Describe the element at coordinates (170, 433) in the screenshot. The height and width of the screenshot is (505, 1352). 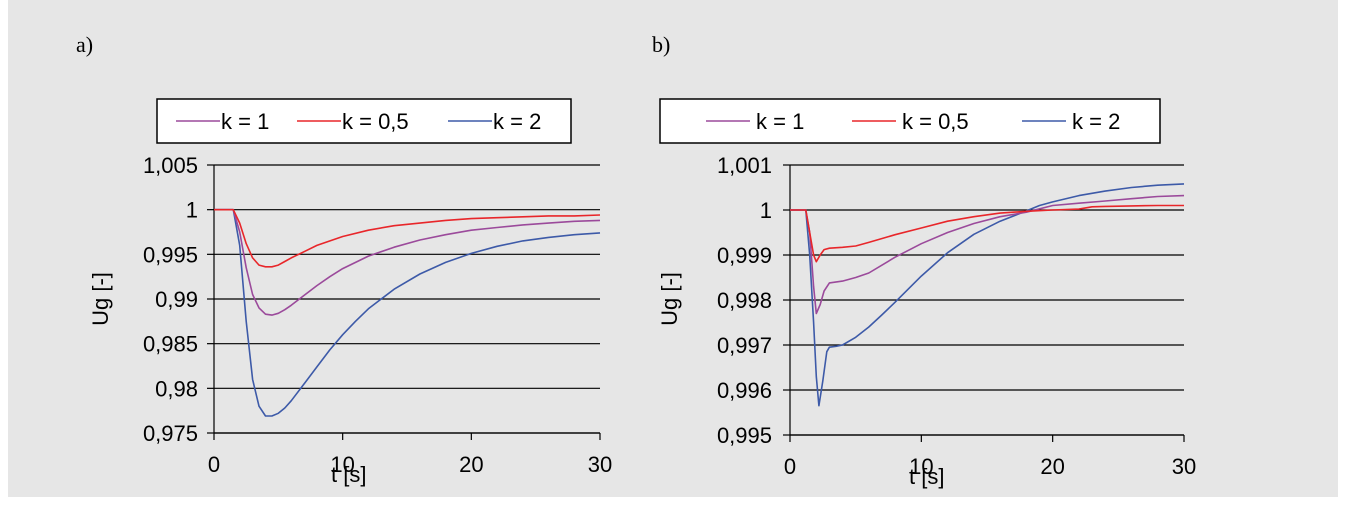
I see `y-tick-label: 0,975` at that location.